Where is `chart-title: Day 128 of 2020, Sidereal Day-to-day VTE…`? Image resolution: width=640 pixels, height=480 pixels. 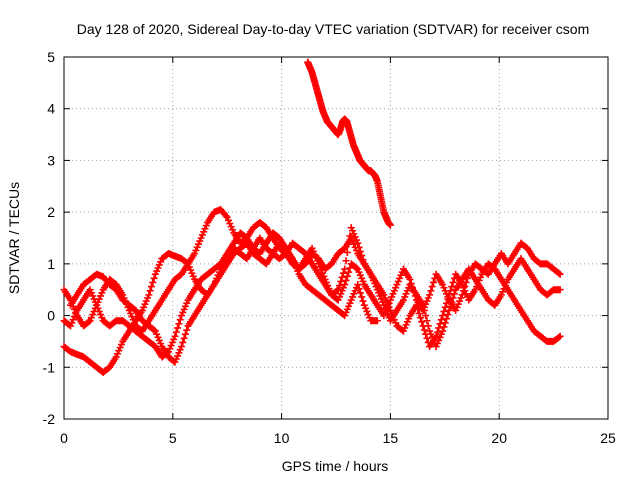 chart-title: Day 128 of 2020, Sidereal Day-to-day VTE… is located at coordinates (333, 29).